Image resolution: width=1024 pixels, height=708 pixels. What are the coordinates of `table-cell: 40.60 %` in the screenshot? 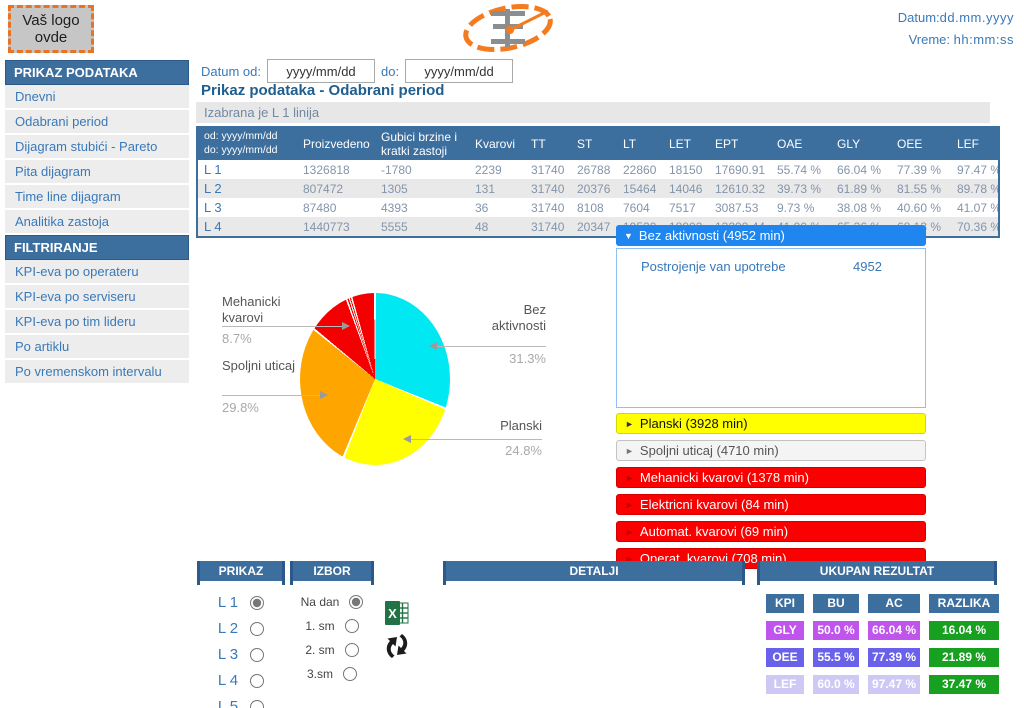 It's located at (919, 207).